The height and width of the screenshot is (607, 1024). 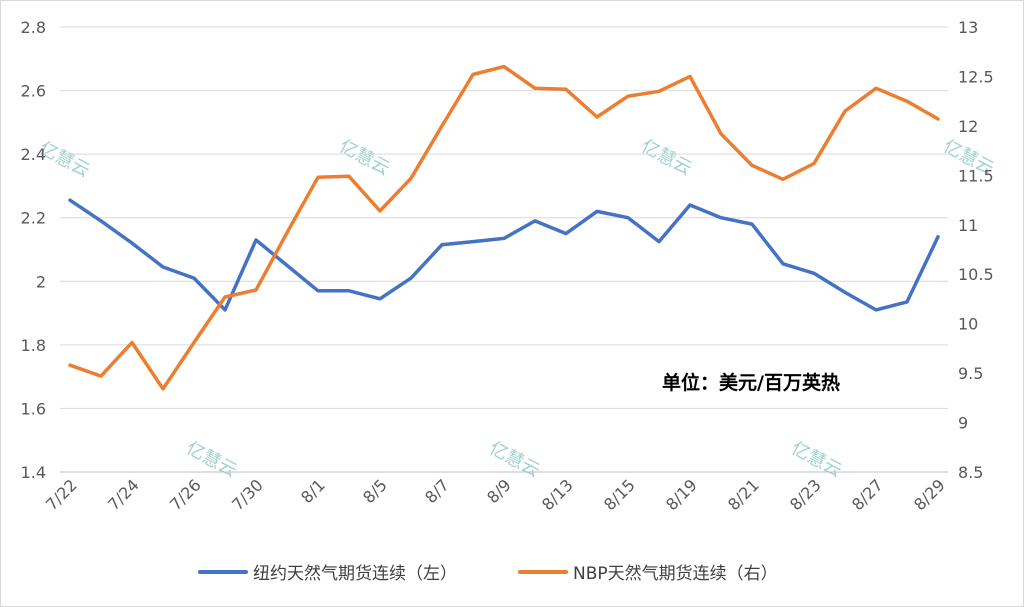 What do you see at coordinates (33, 345) in the screenshot?
I see `y-left-tick-label: 1.8` at bounding box center [33, 345].